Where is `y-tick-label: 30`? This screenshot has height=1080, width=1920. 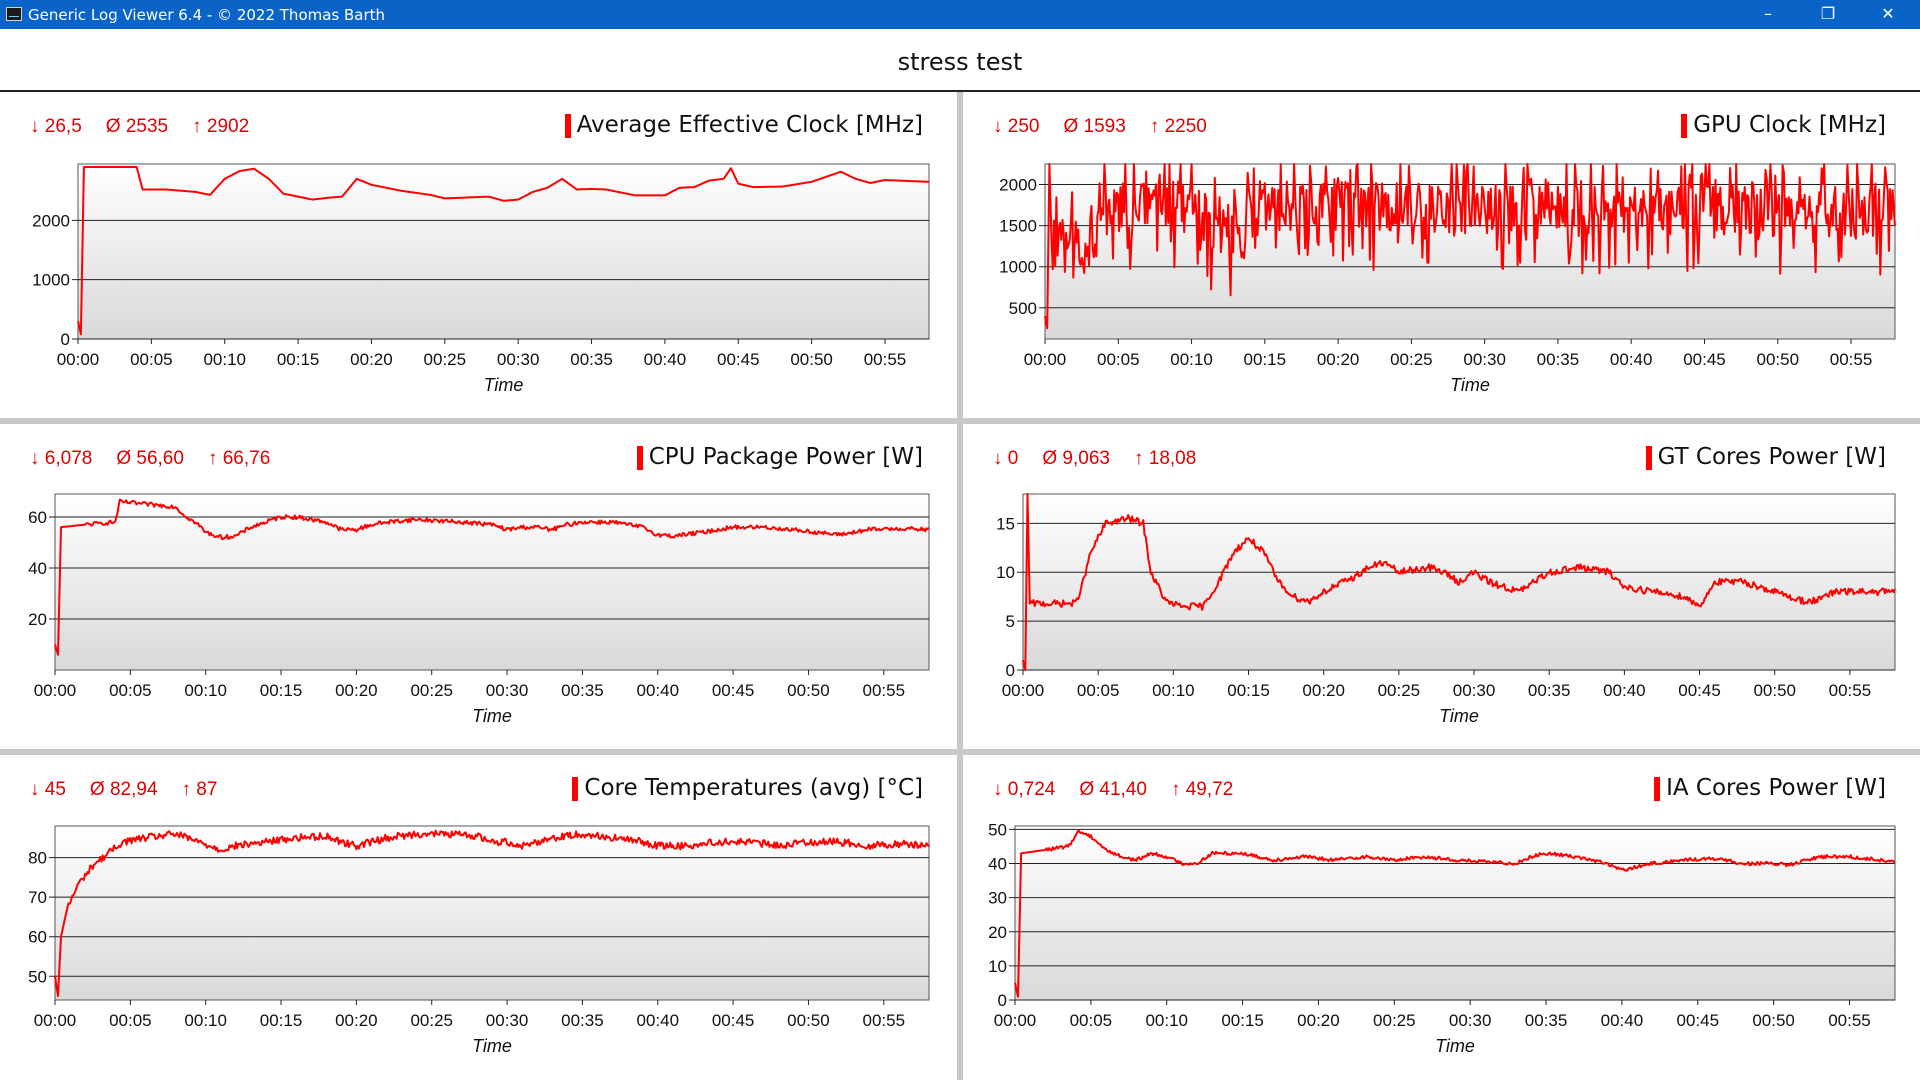
y-tick-label: 30 is located at coordinates (997, 898).